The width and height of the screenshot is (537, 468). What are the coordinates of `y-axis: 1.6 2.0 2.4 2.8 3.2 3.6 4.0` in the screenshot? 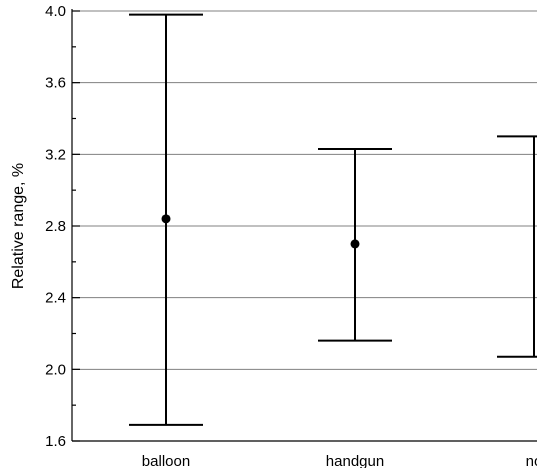 It's located at (62, 226).